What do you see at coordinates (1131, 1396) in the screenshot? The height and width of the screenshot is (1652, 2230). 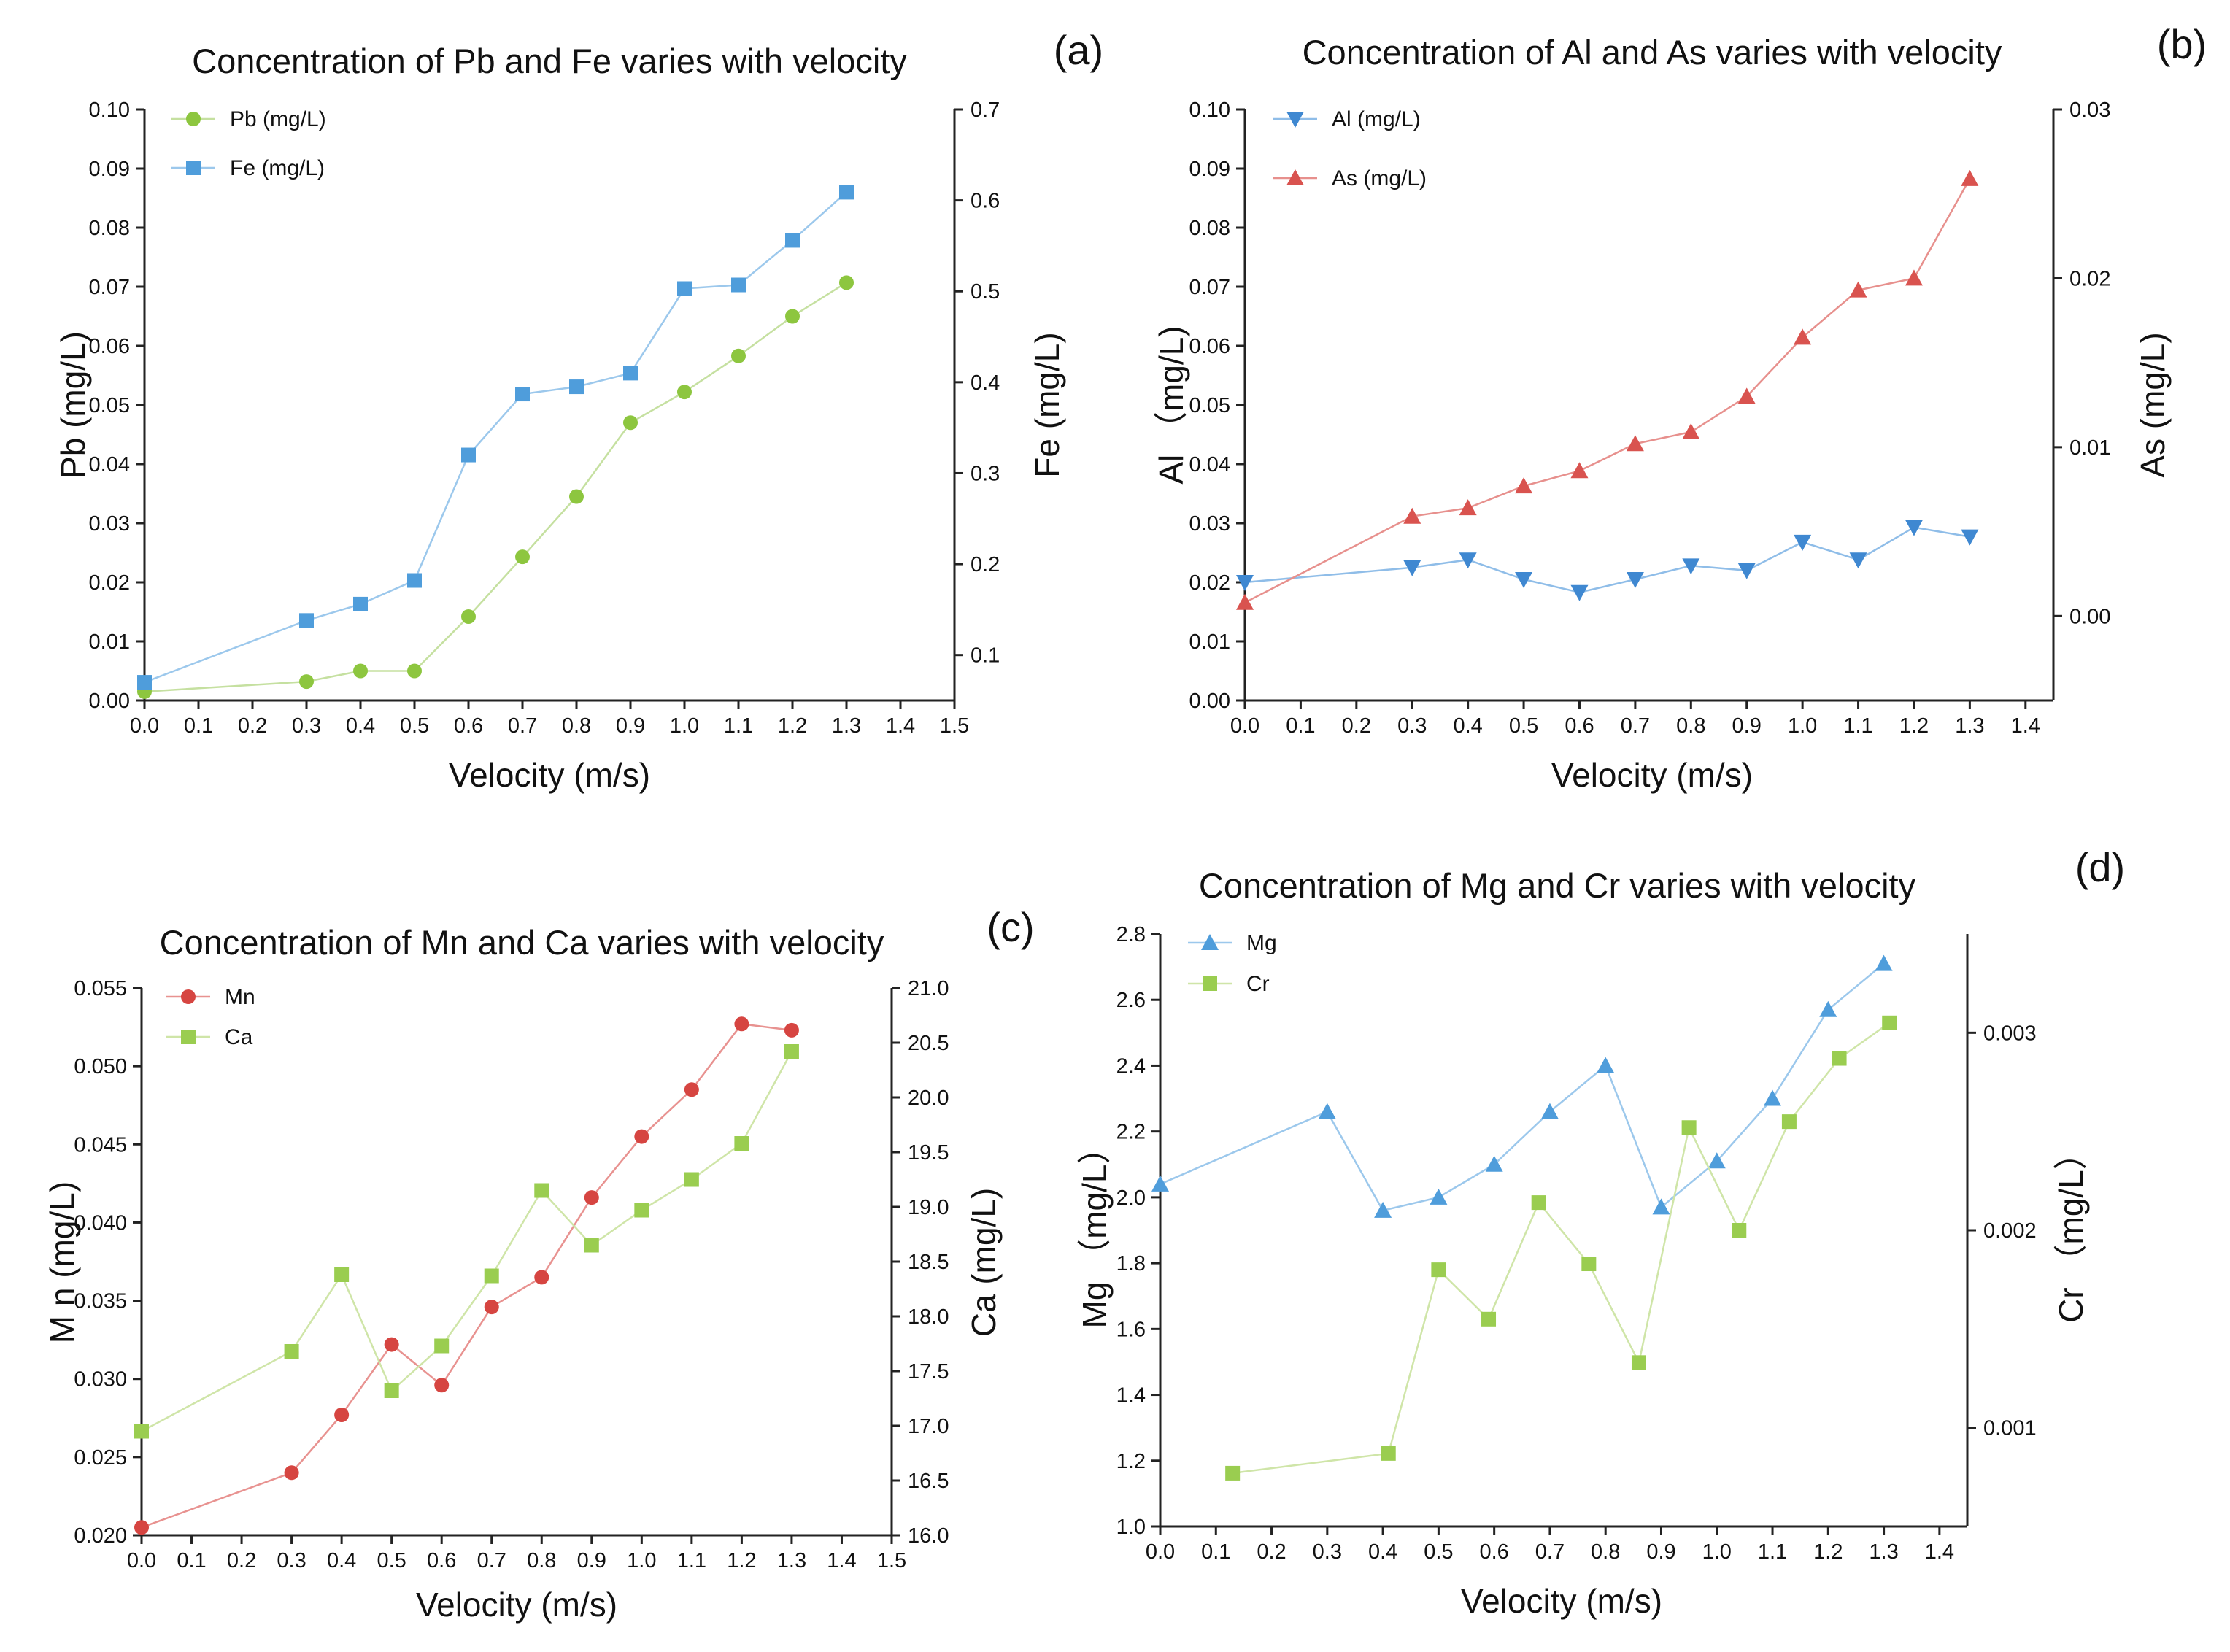 I see `y-tick-label: 1.4` at bounding box center [1131, 1396].